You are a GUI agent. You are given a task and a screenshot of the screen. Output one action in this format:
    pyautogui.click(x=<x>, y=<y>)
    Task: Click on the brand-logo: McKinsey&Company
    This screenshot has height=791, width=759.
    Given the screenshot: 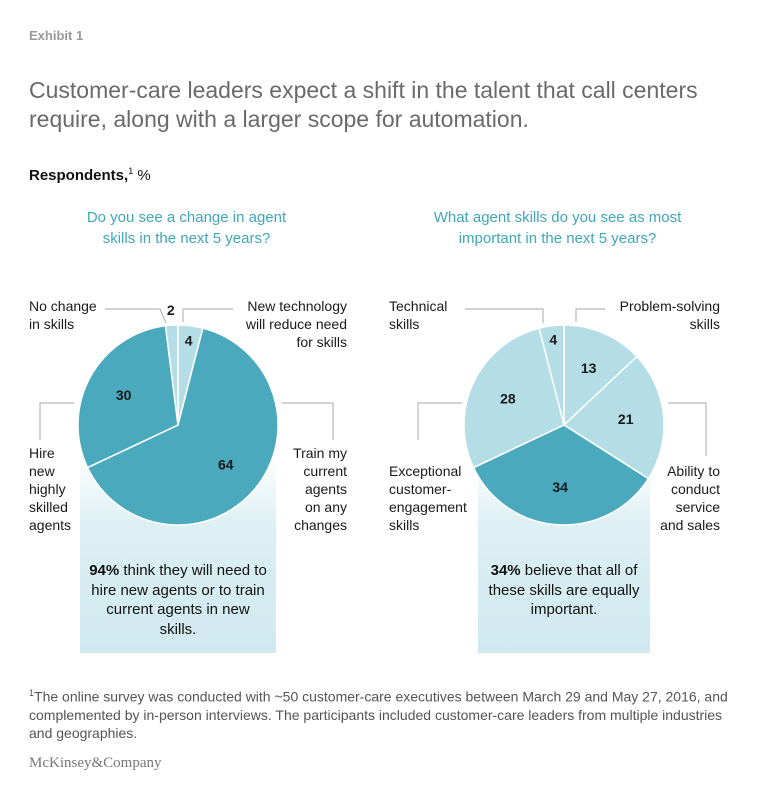 What is the action you would take?
    pyautogui.click(x=95, y=763)
    